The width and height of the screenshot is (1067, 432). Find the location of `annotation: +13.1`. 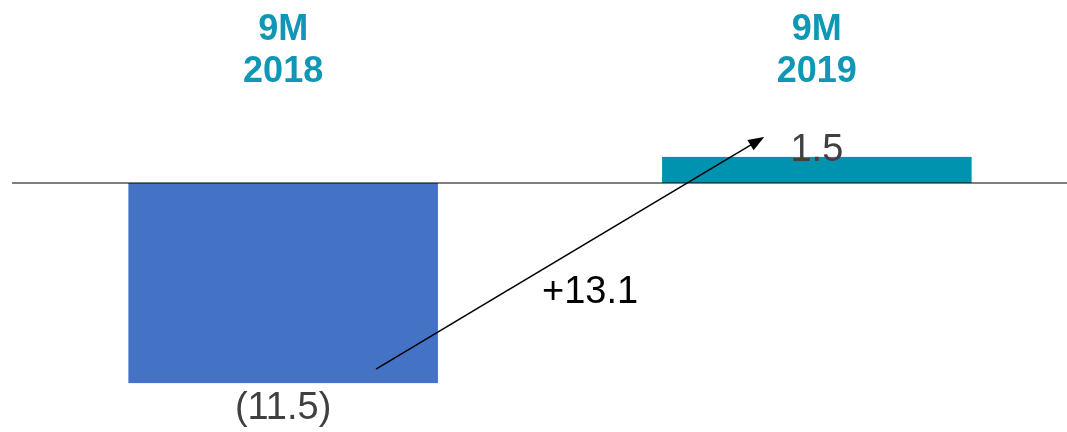

annotation: +13.1 is located at coordinates (590, 290).